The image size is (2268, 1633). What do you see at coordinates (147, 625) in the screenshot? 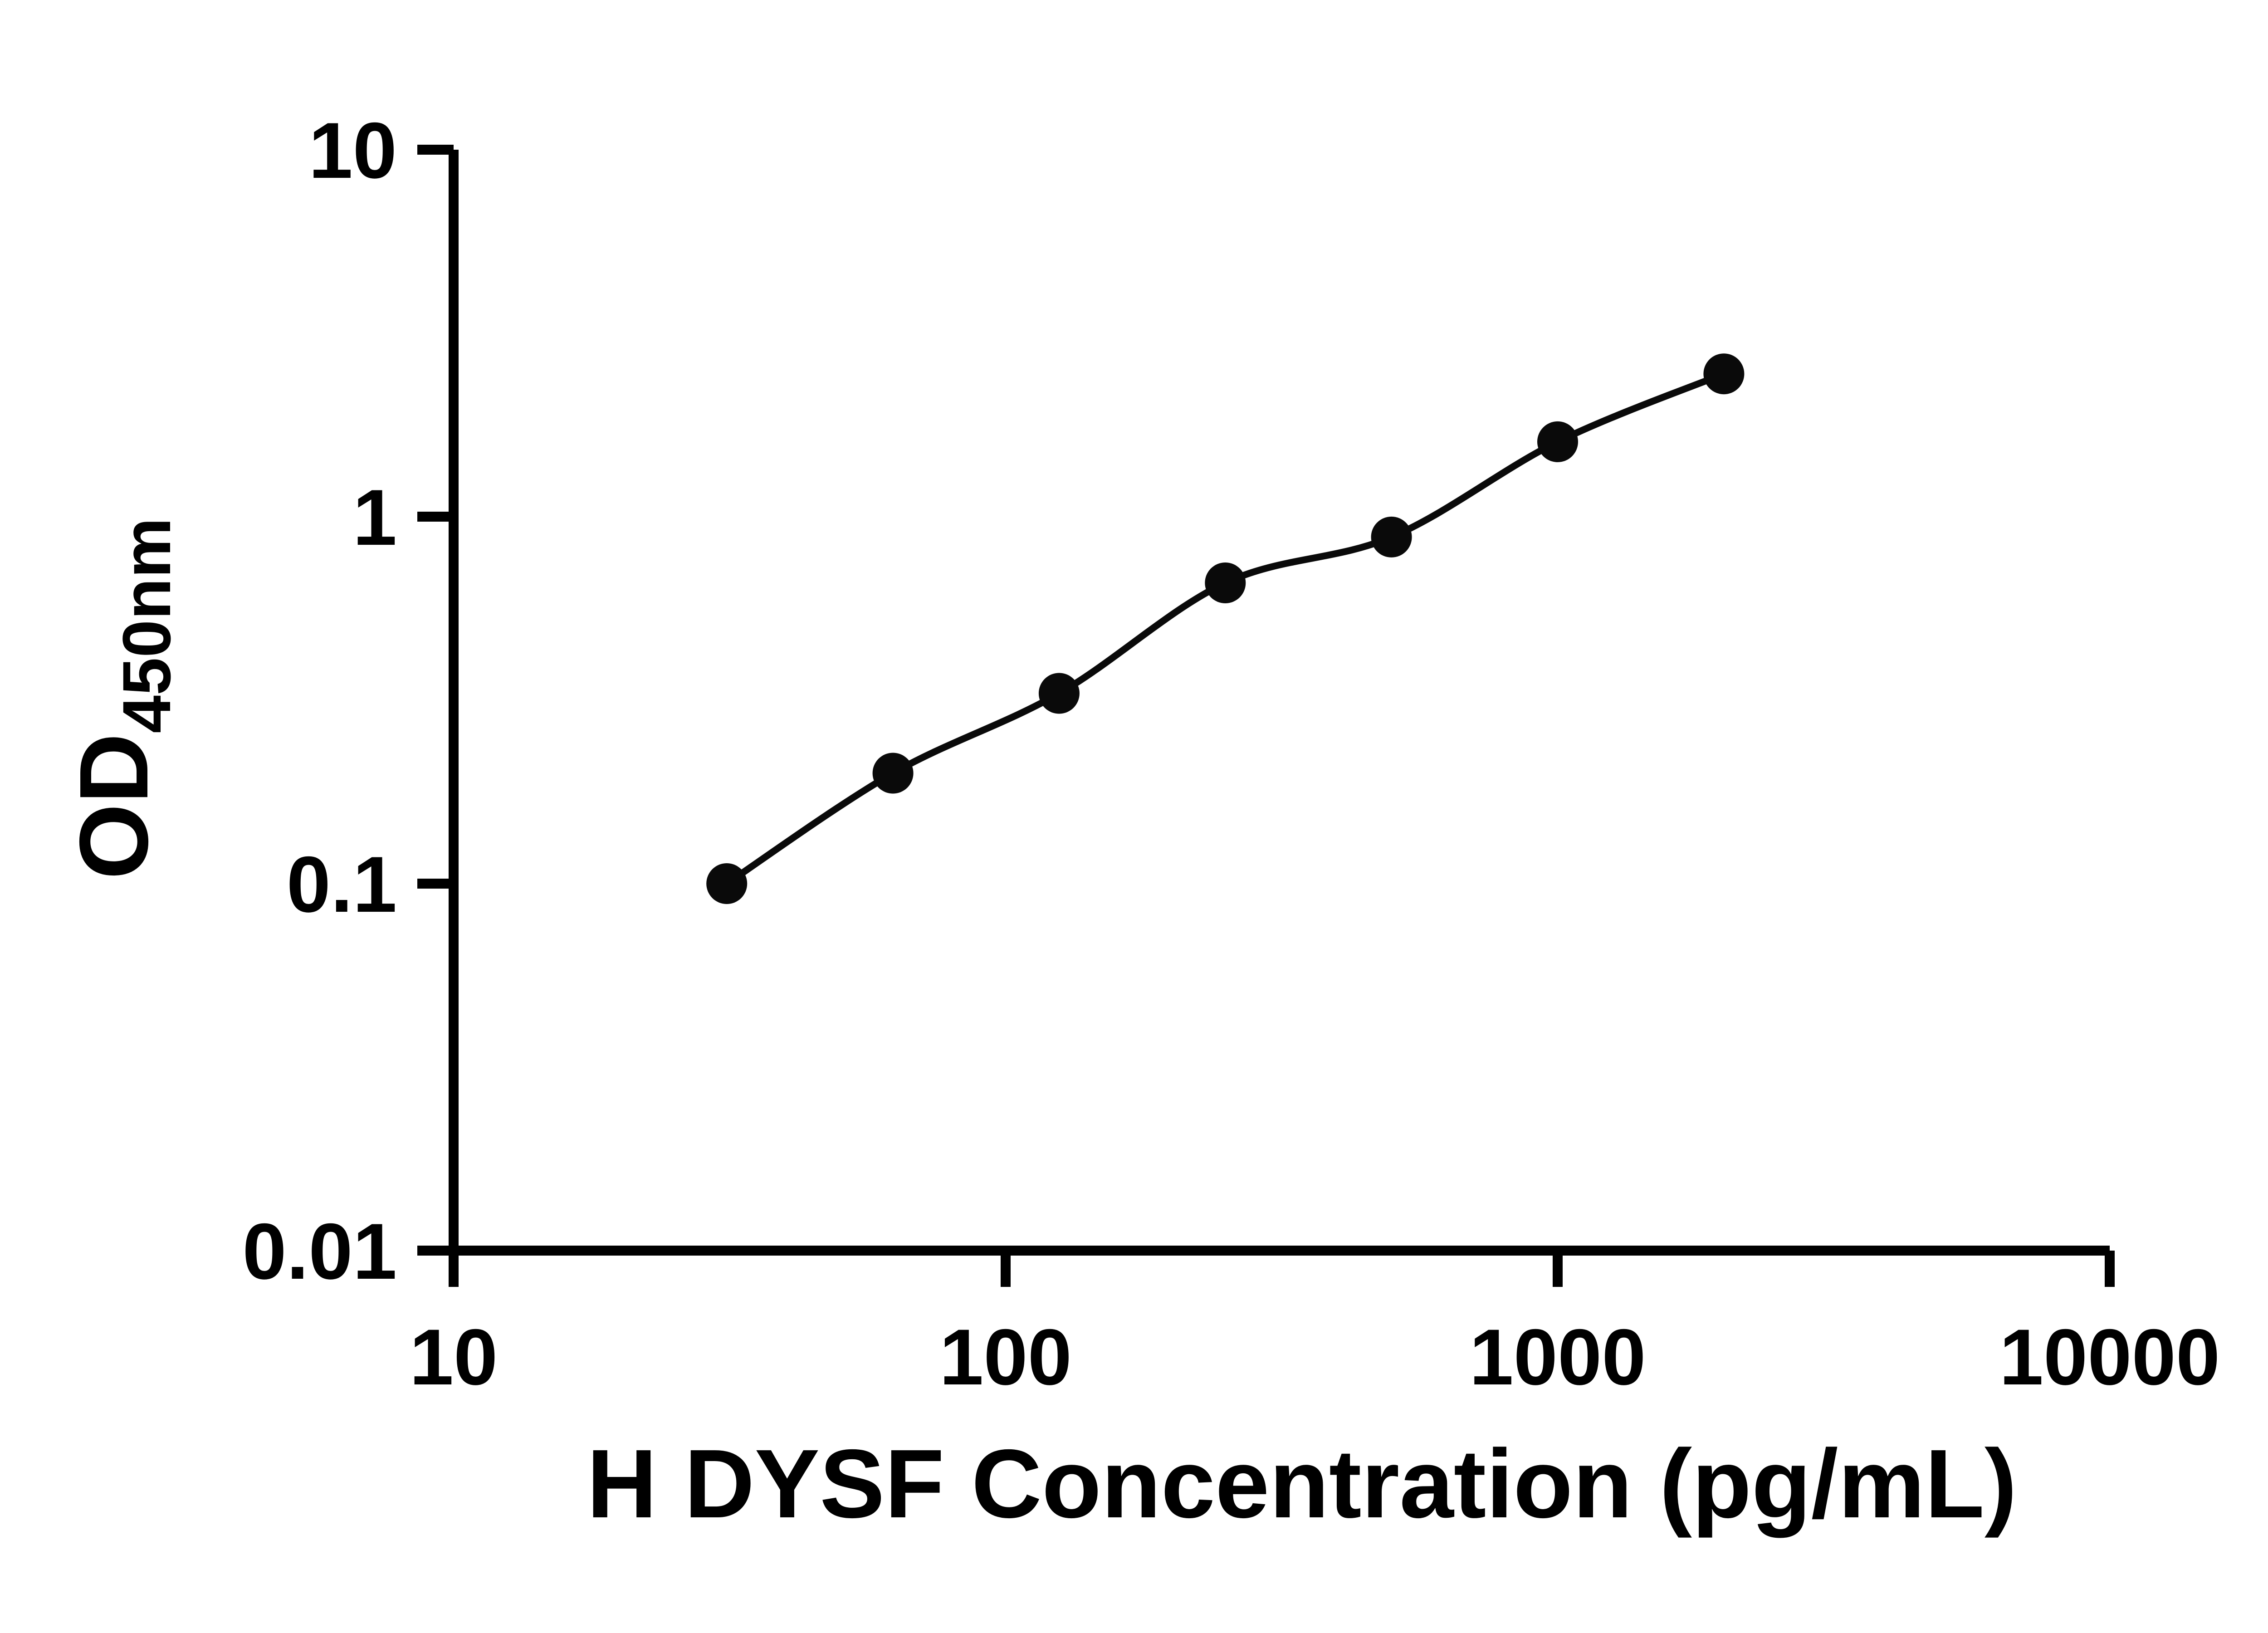
I see `y-axis-title-sub: 450nm` at bounding box center [147, 625].